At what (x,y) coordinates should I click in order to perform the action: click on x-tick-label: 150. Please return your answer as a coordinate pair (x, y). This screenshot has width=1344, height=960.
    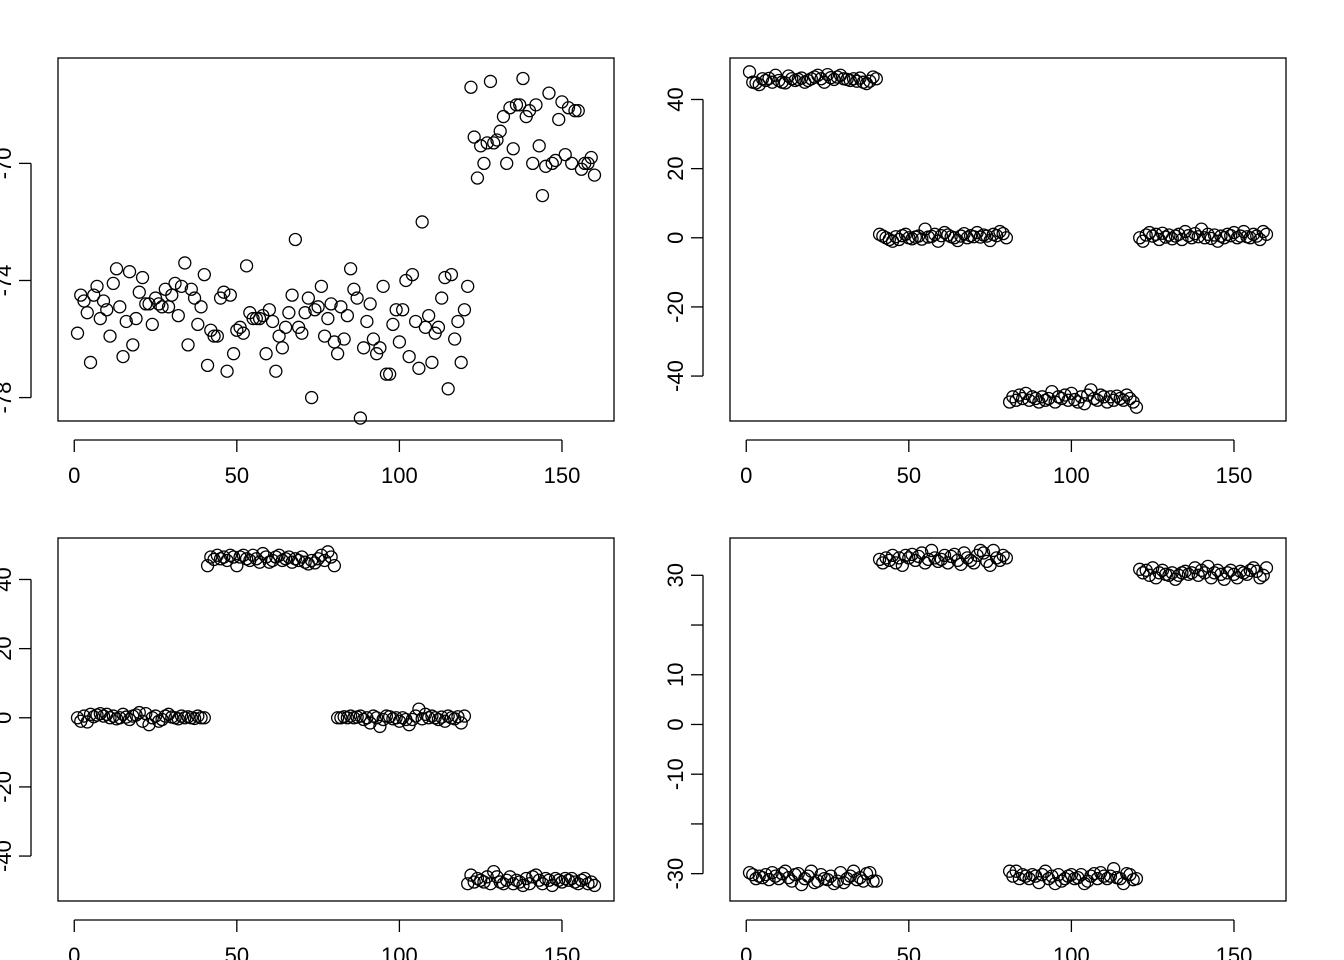
    Looking at the image, I should click on (1234, 475).